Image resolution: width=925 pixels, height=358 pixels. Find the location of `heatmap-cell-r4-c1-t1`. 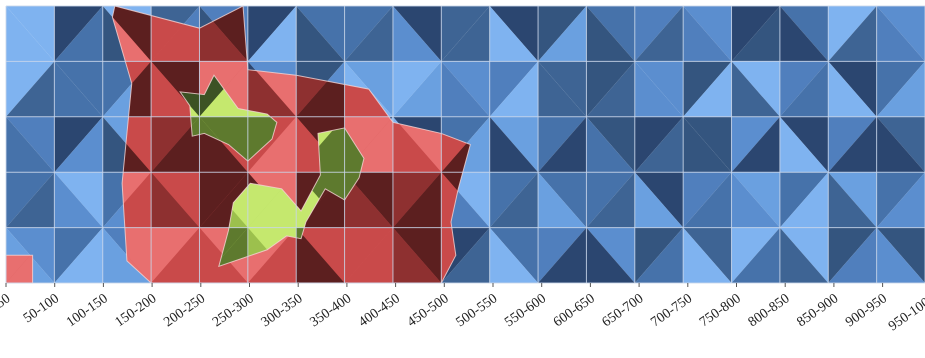

heatmap-cell-r4-c1-t1 is located at coordinates (78, 255).